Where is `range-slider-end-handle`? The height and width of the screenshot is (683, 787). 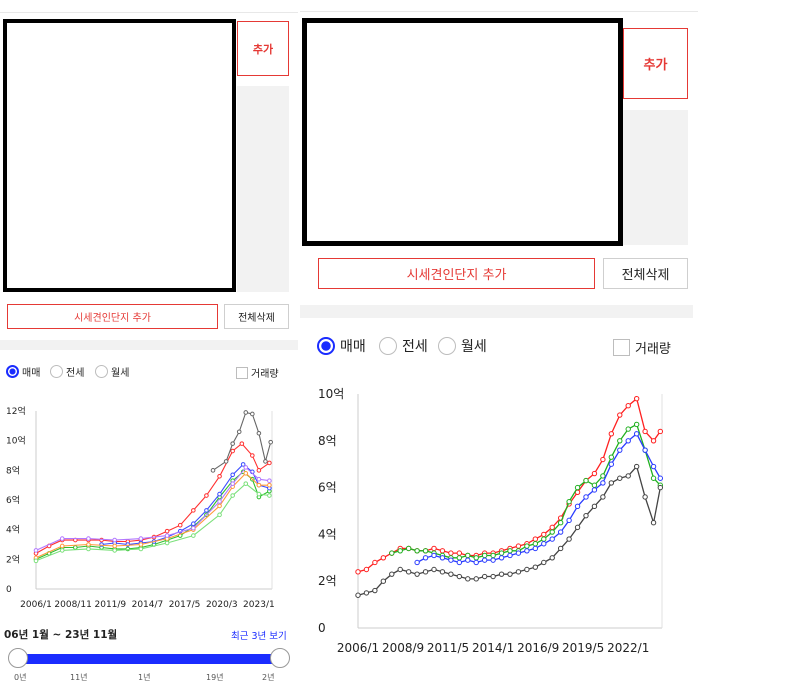 range-slider-end-handle is located at coordinates (280, 658).